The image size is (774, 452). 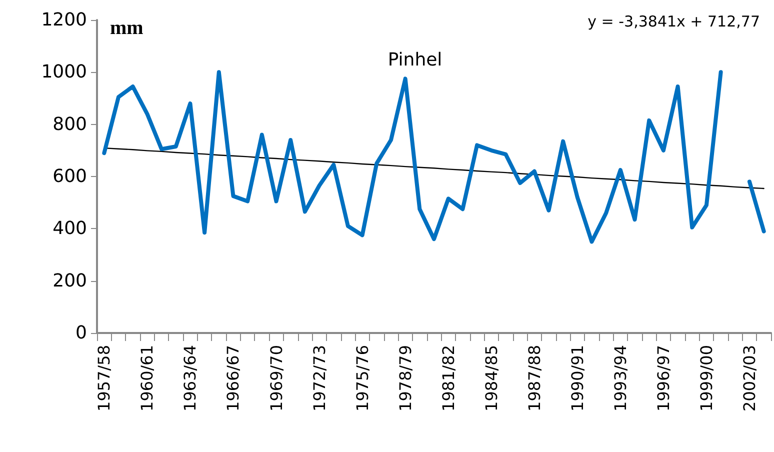 I want to click on x-tick-label: 1981/82, so click(x=448, y=378).